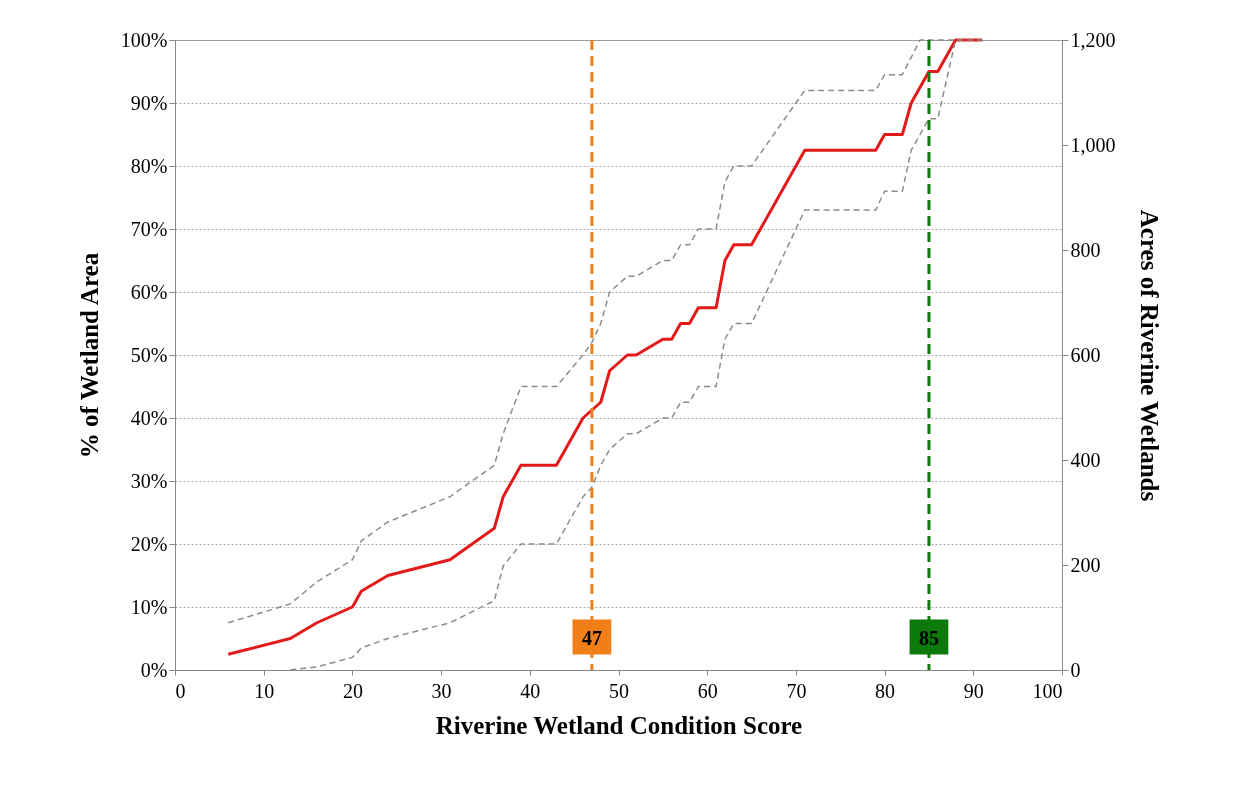 The height and width of the screenshot is (787, 1238). Describe the element at coordinates (591, 638) in the screenshot. I see `ref-line-label: 47` at that location.